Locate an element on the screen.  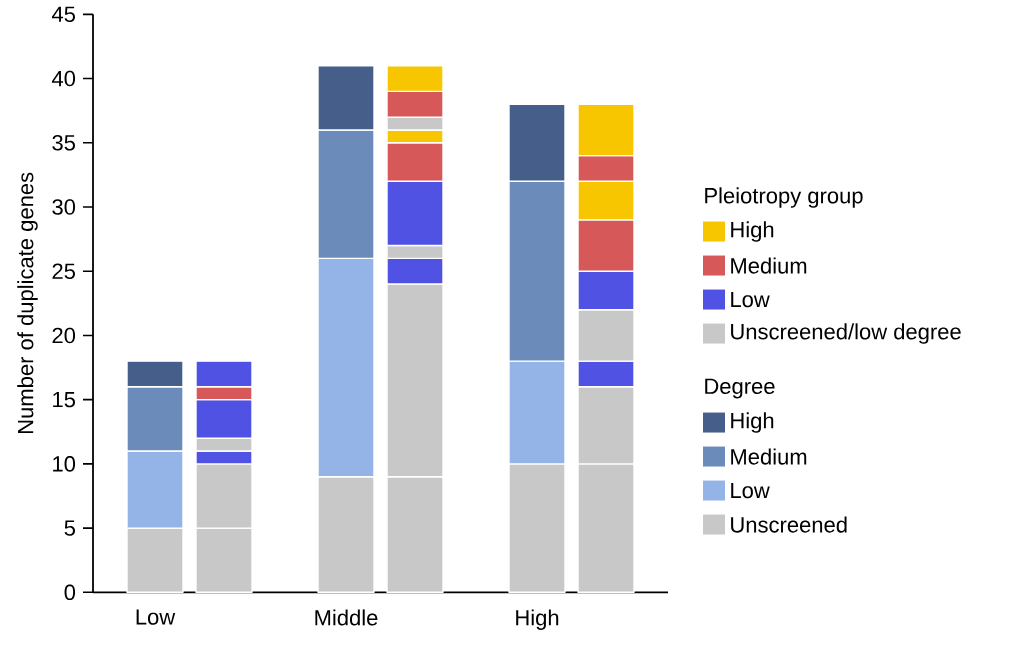
x-tick-label: Low is located at coordinates (156, 617).